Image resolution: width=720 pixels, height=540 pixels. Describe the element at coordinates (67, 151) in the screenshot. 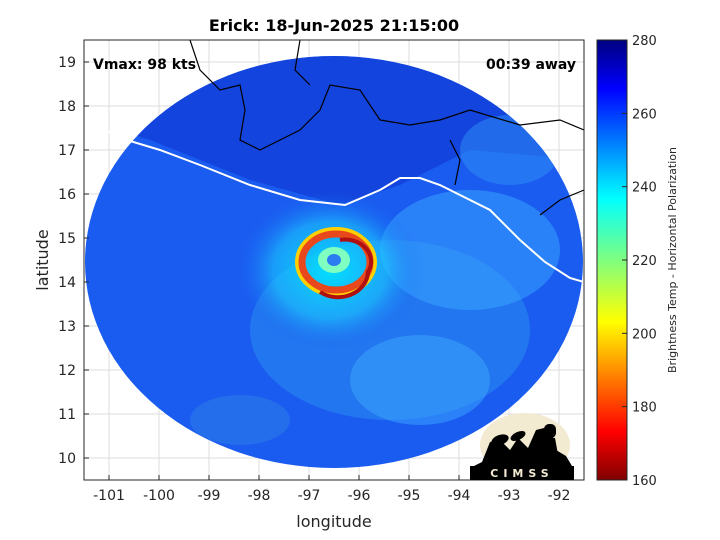

I see `y-tick-label: 17` at that location.